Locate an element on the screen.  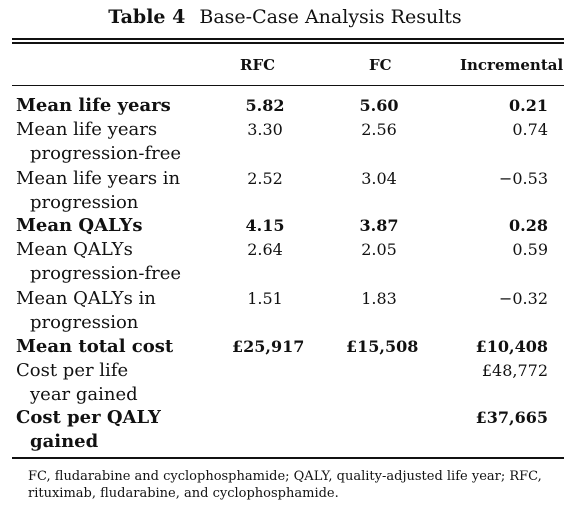
row-label: Mean total cost is located at coordinates (94, 347).